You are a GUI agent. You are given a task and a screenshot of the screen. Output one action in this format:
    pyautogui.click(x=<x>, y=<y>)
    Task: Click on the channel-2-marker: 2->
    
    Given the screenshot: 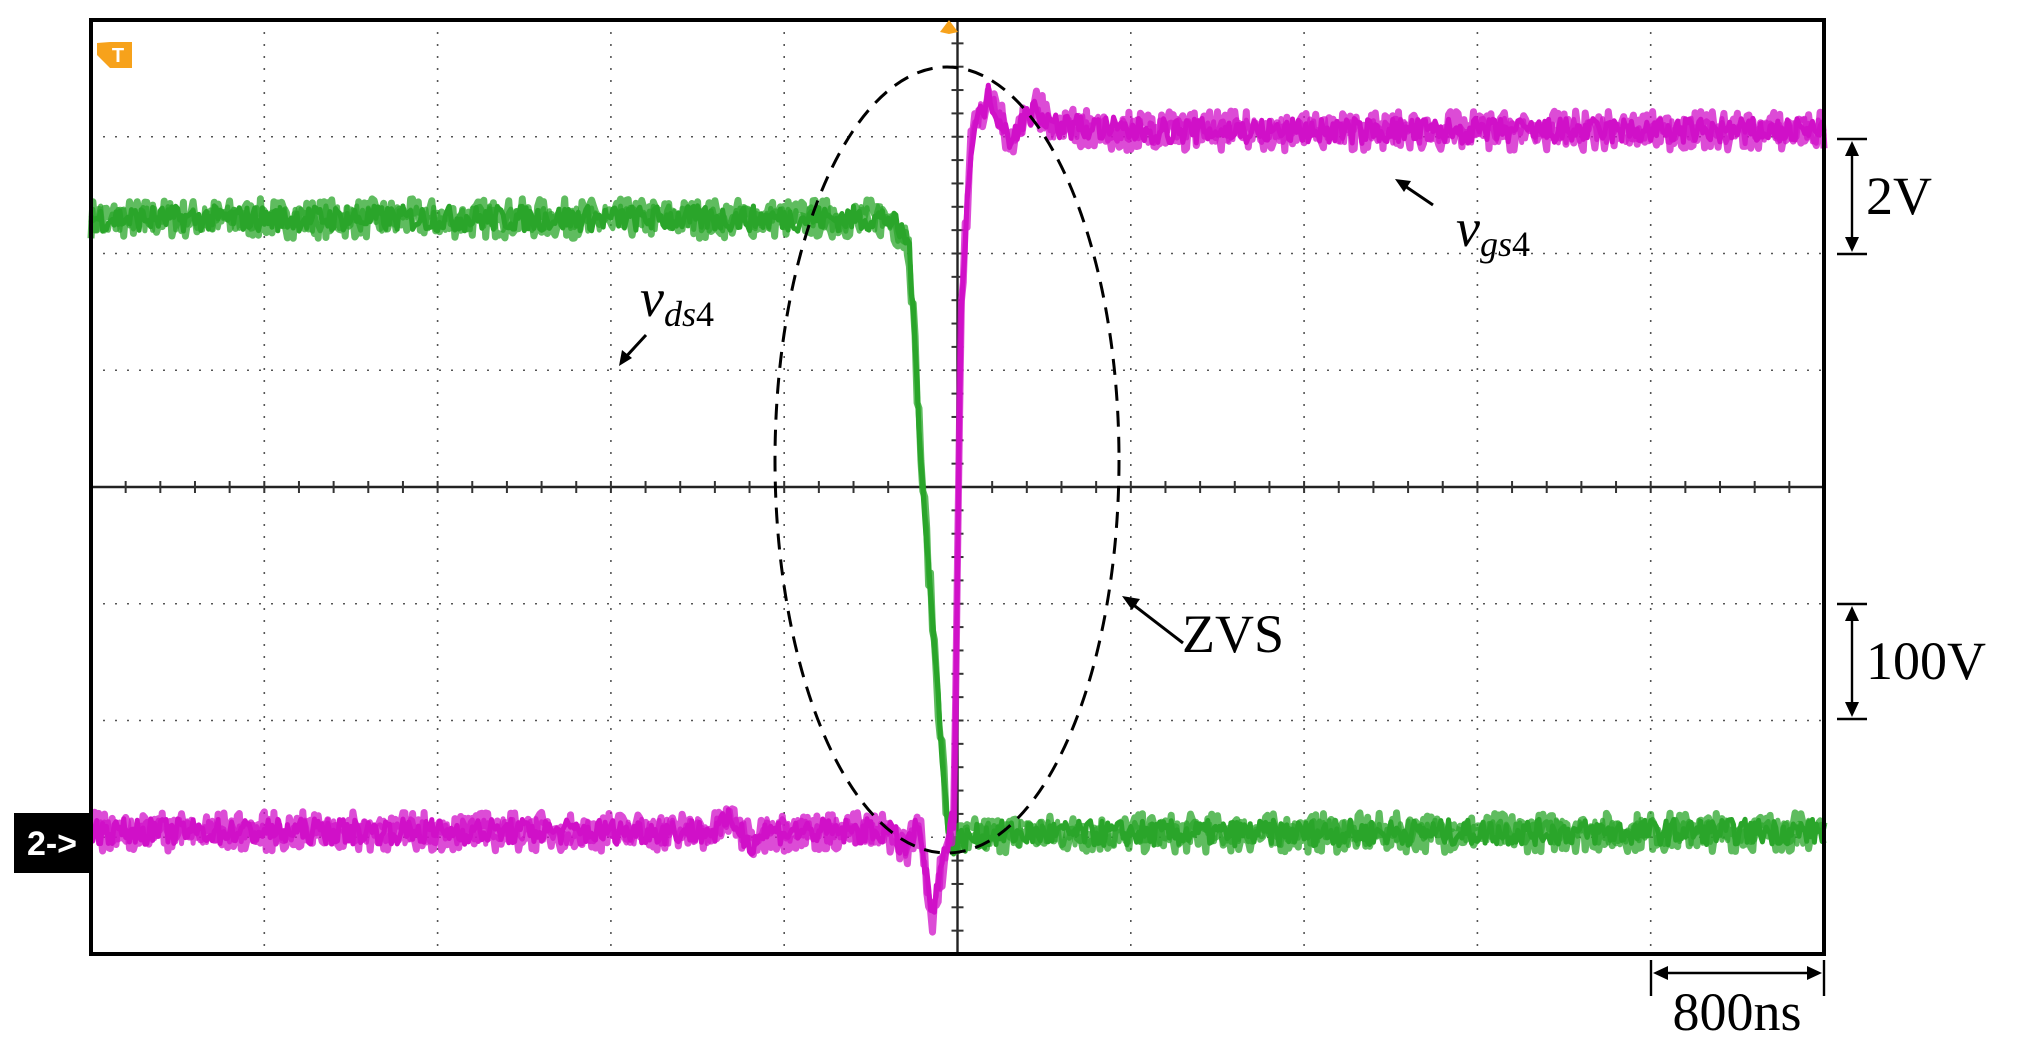 What is the action you would take?
    pyautogui.click(x=52, y=843)
    